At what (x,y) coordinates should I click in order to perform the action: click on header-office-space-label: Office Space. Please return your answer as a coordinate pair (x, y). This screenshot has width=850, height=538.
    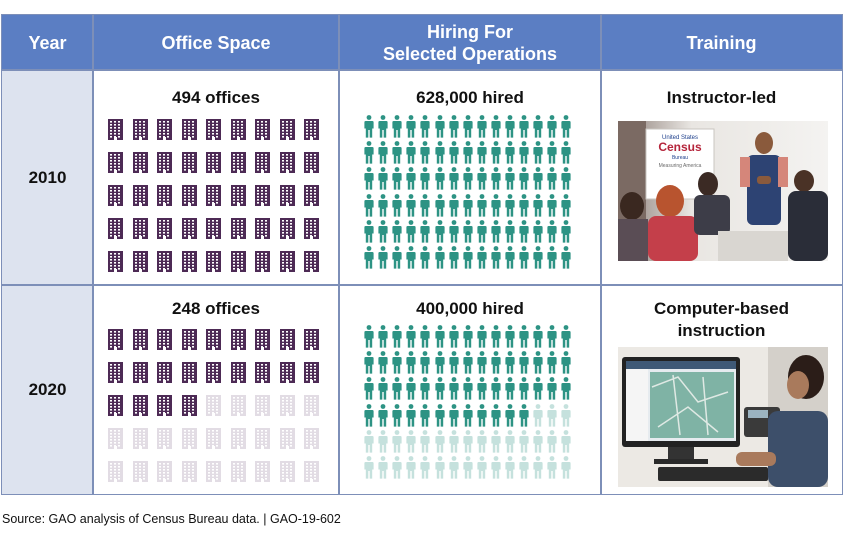
    Looking at the image, I should click on (216, 42).